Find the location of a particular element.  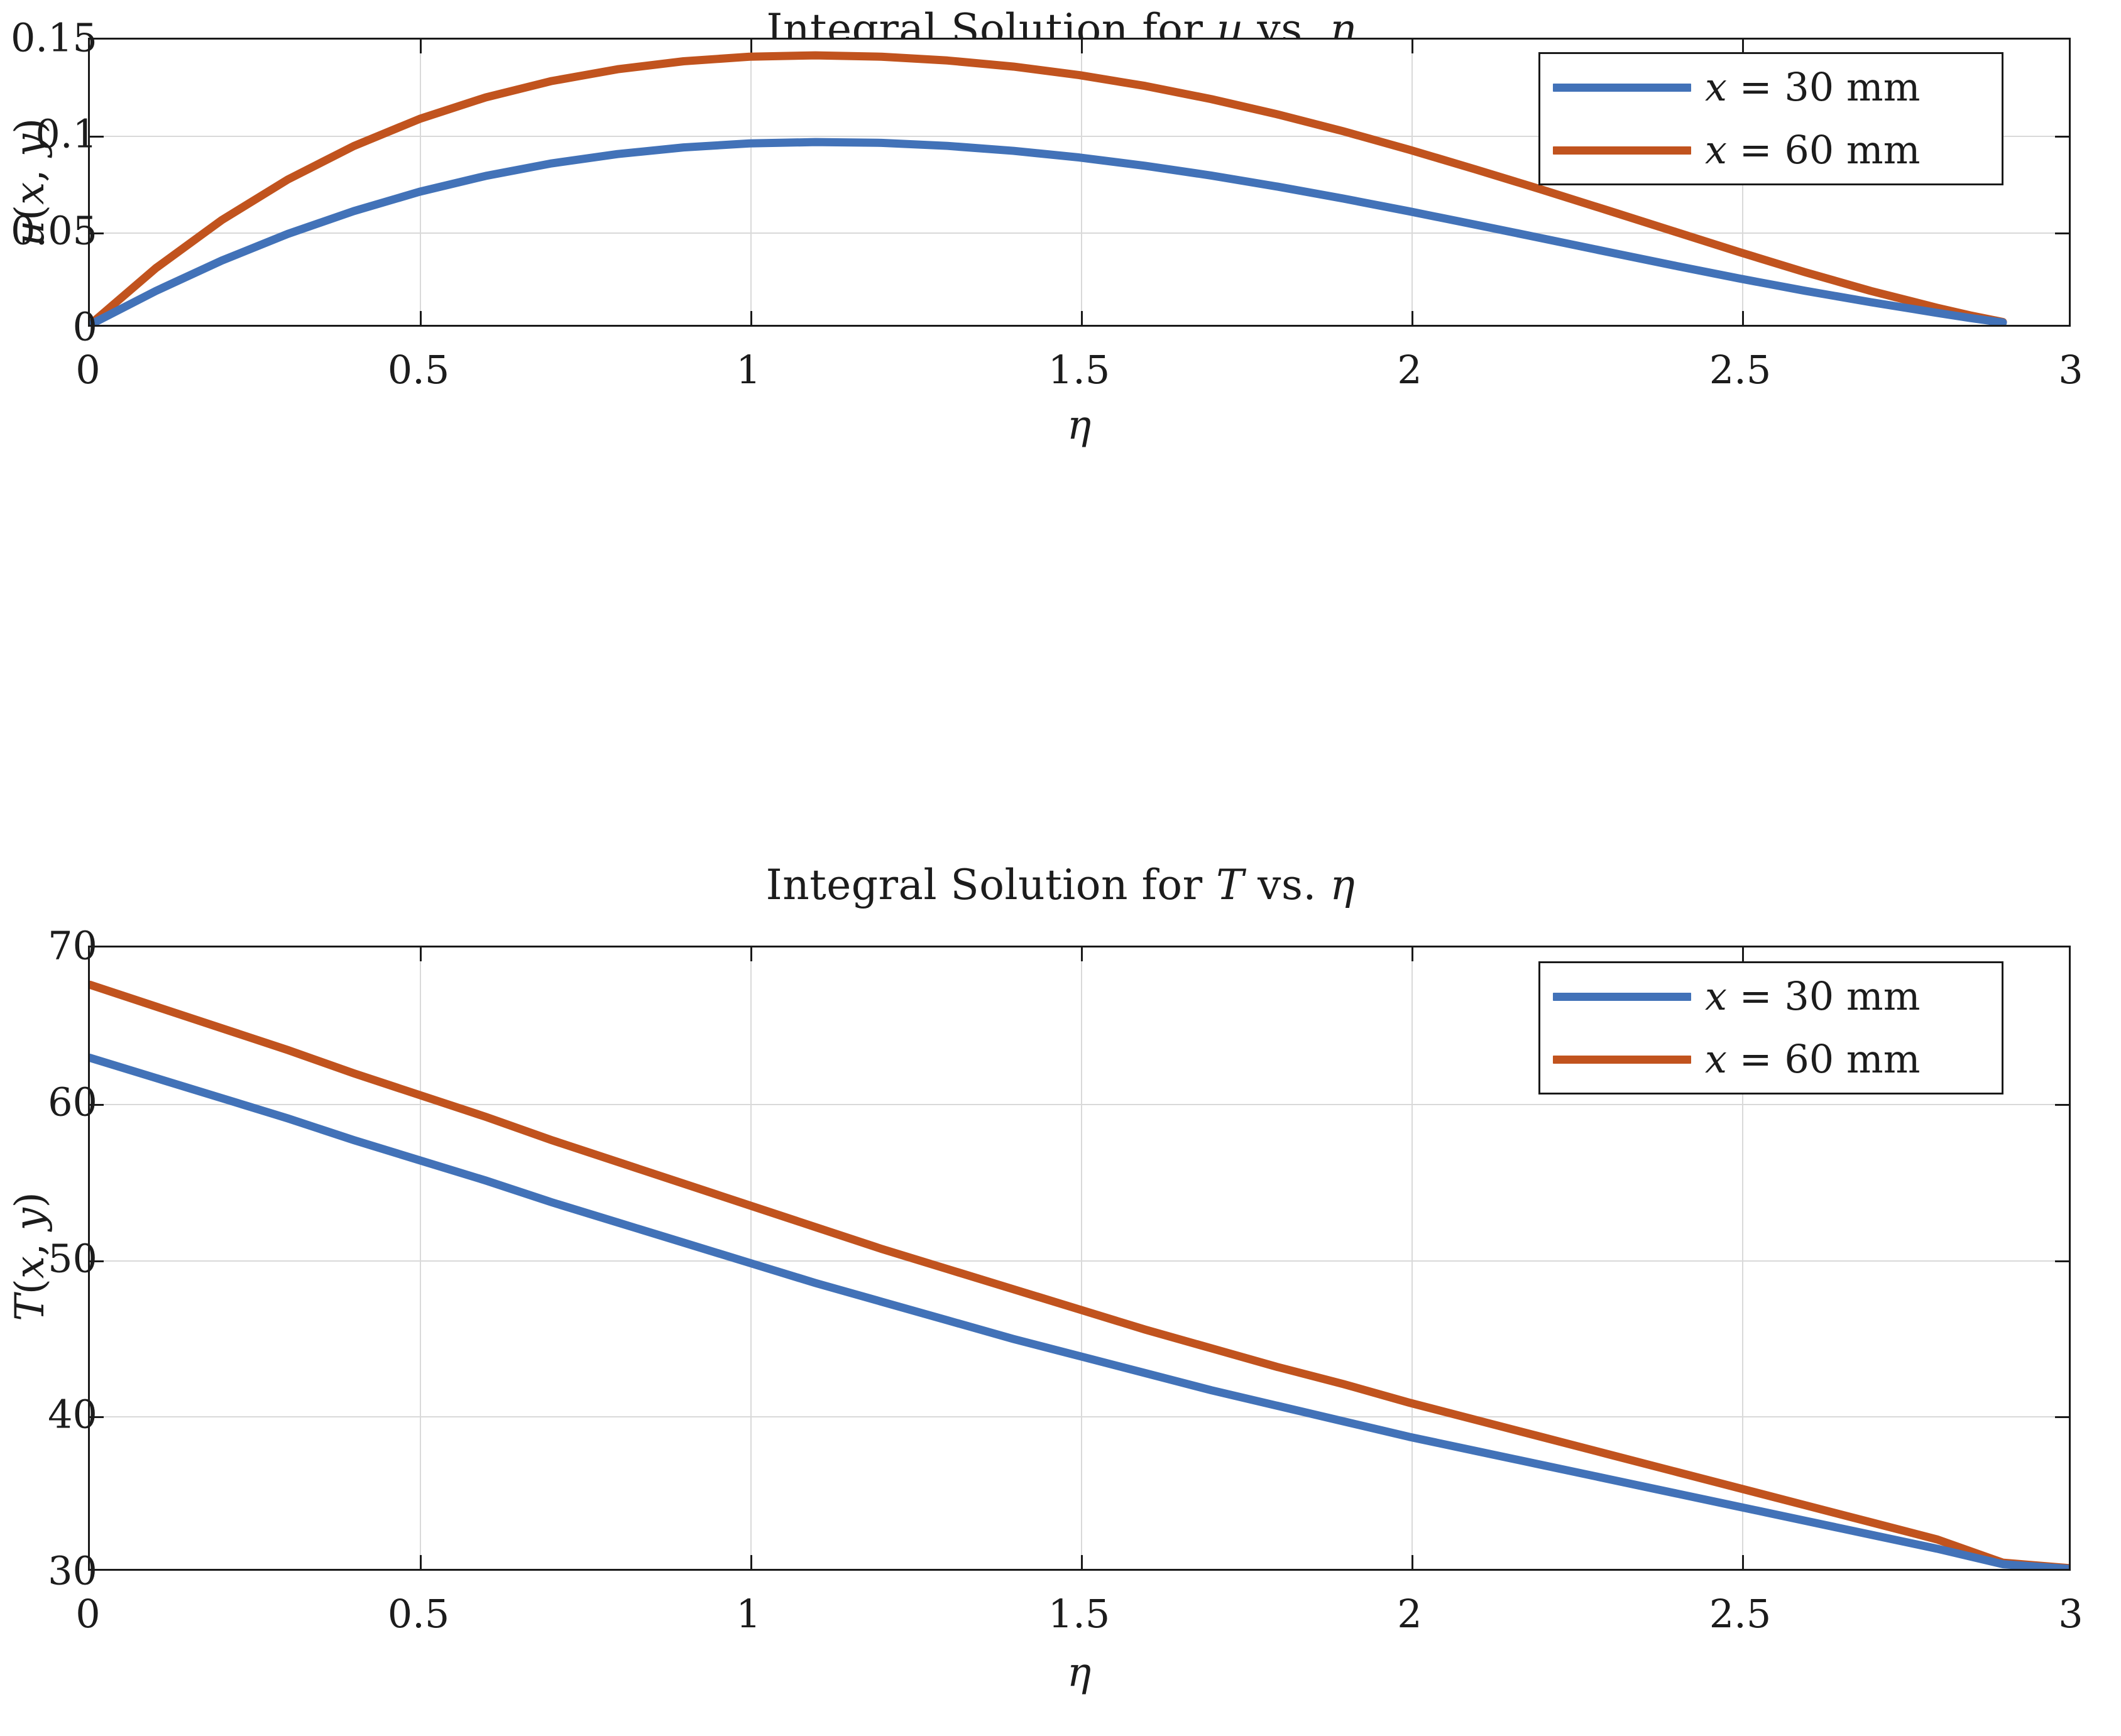

title-middle-T: vs. is located at coordinates (1287, 885).